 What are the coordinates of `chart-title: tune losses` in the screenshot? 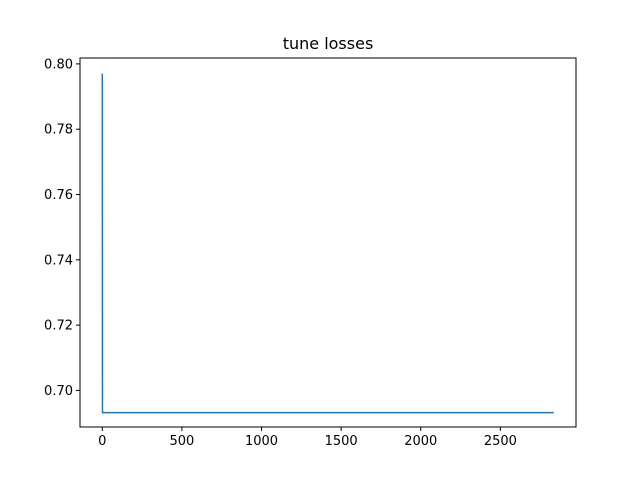 It's located at (328, 43).